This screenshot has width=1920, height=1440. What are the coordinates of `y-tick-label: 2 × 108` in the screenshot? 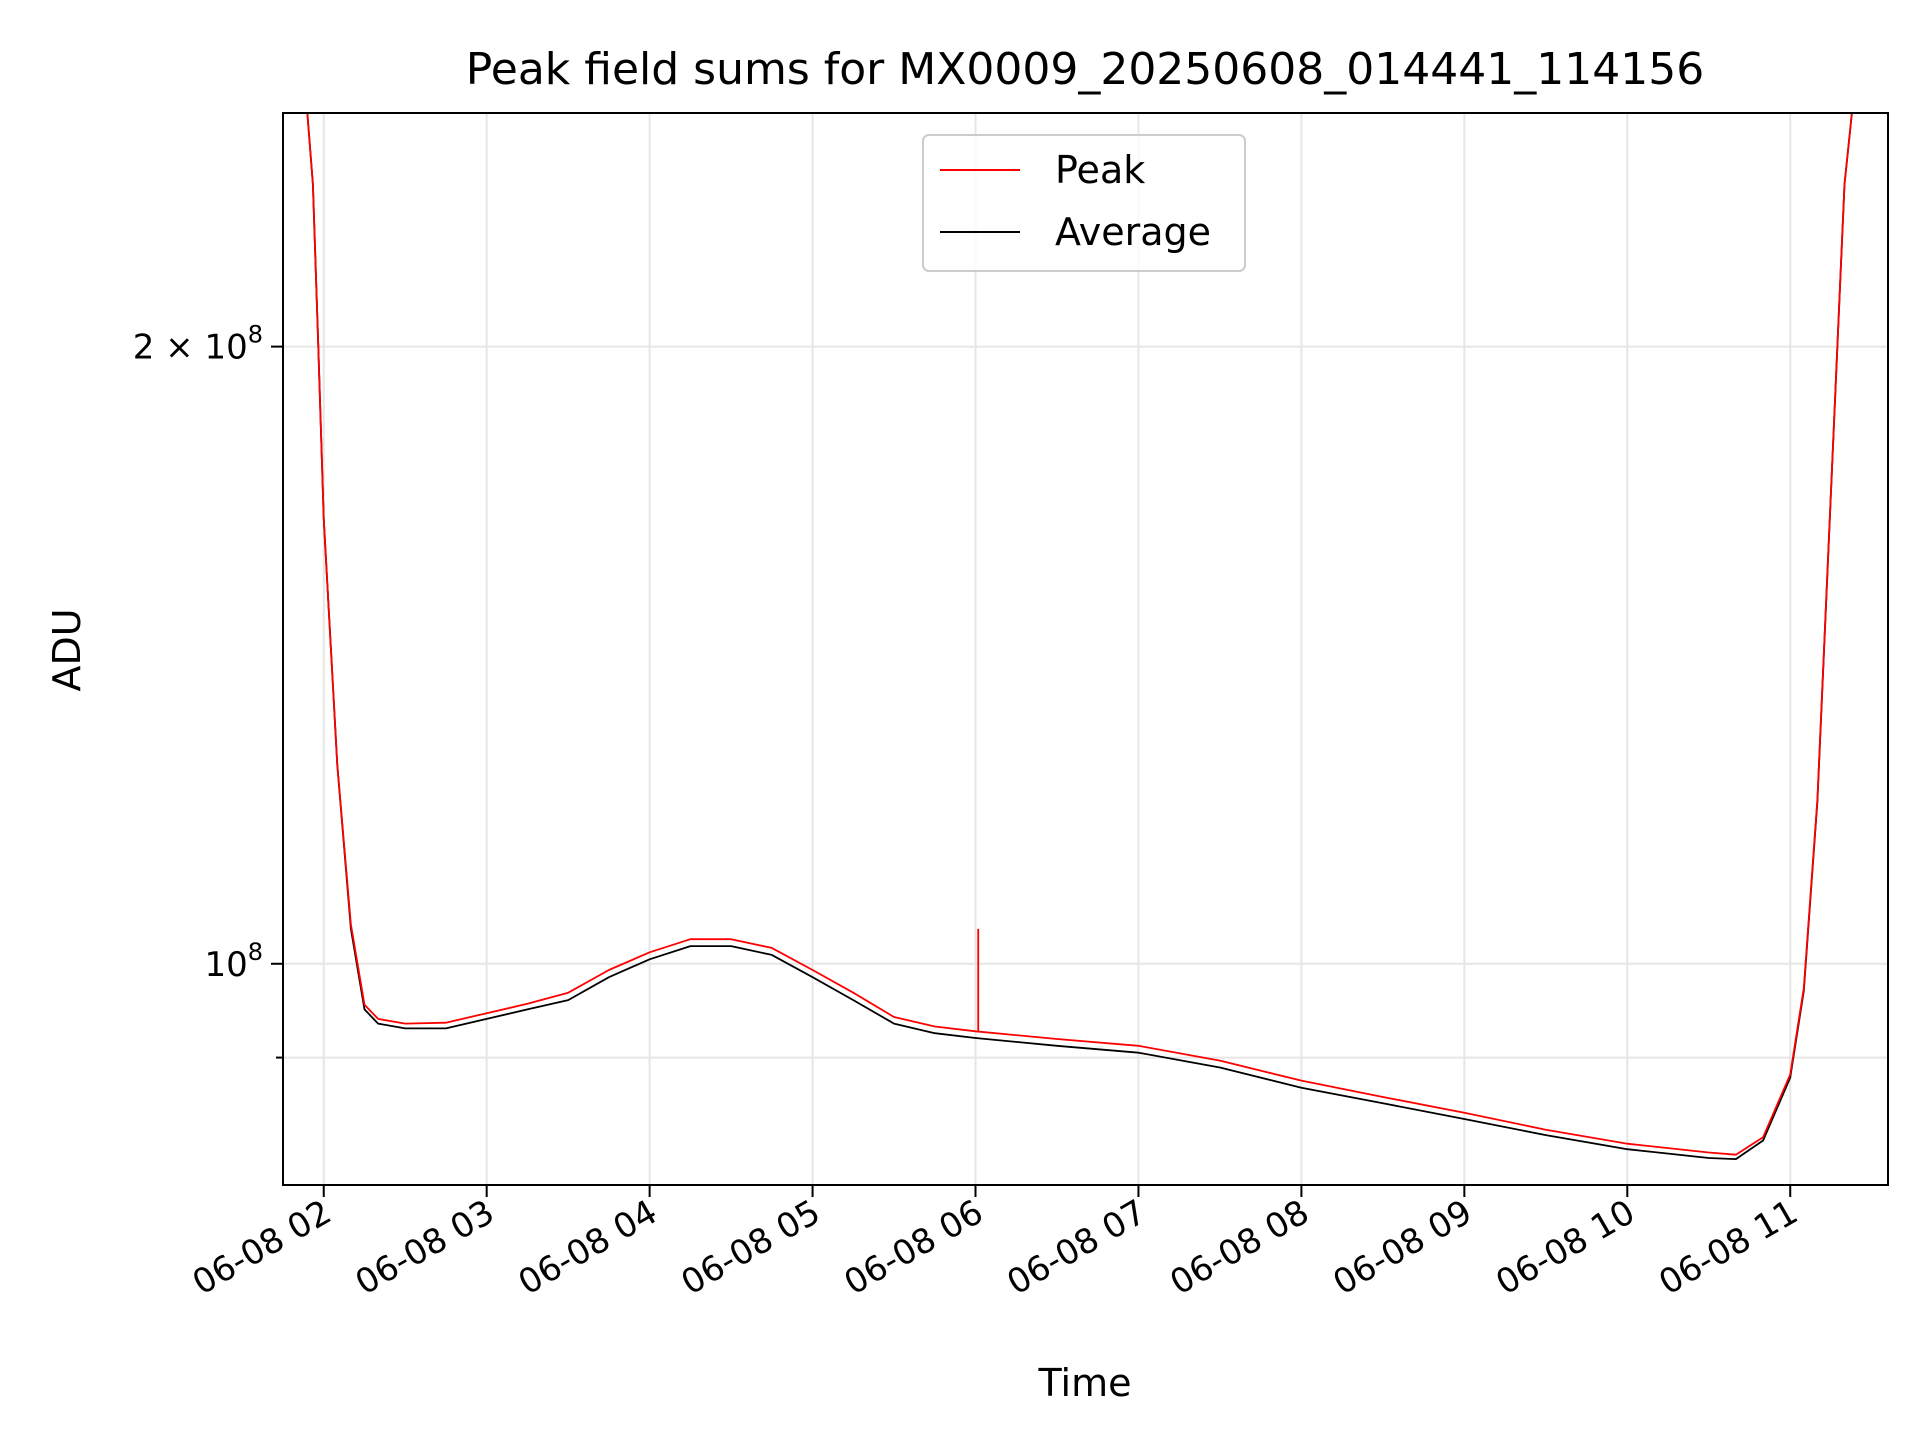 It's located at (198, 344).